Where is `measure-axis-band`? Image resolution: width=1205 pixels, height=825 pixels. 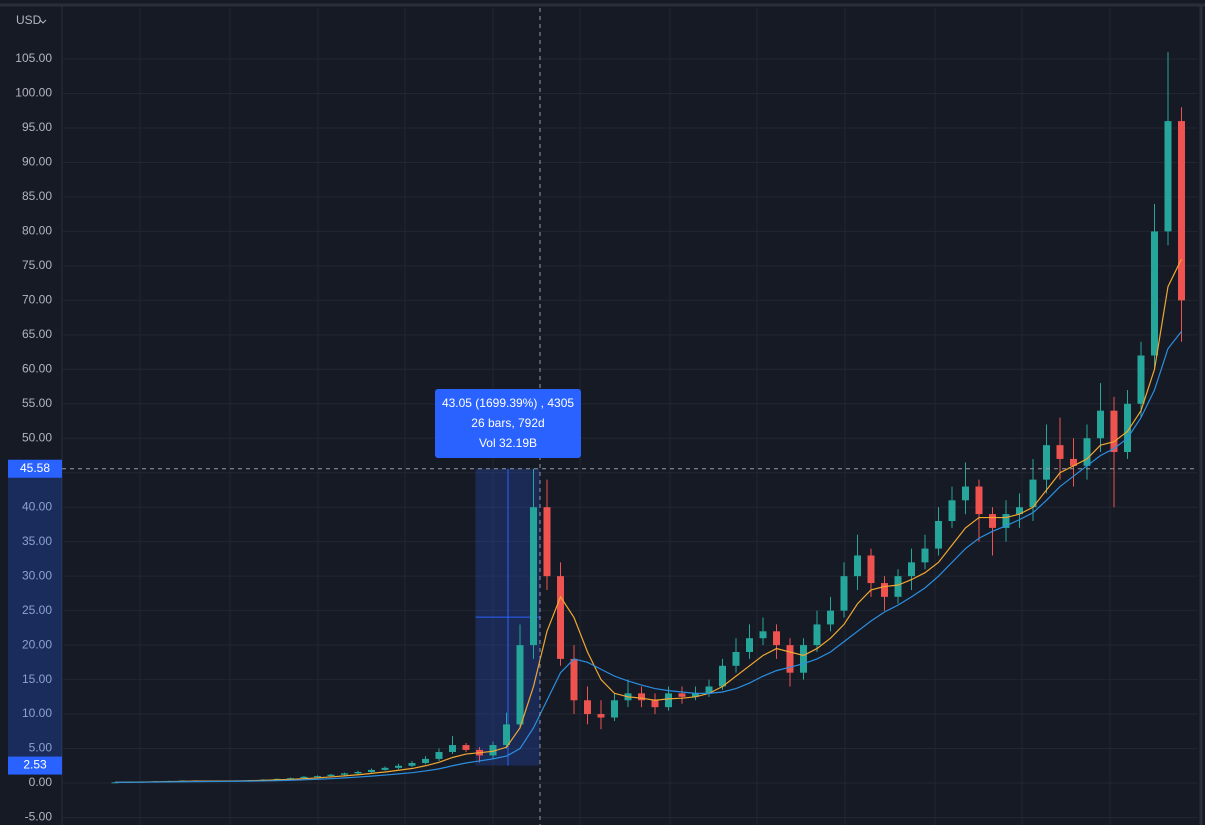 measure-axis-band is located at coordinates (35, 617).